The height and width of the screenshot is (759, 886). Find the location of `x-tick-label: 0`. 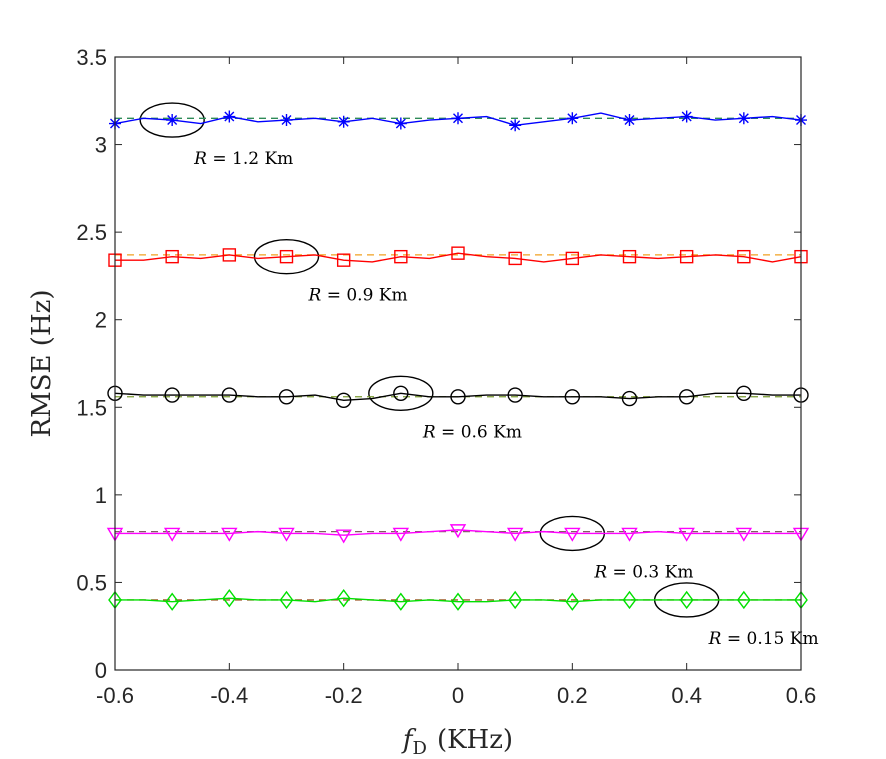

x-tick-label: 0 is located at coordinates (458, 695).